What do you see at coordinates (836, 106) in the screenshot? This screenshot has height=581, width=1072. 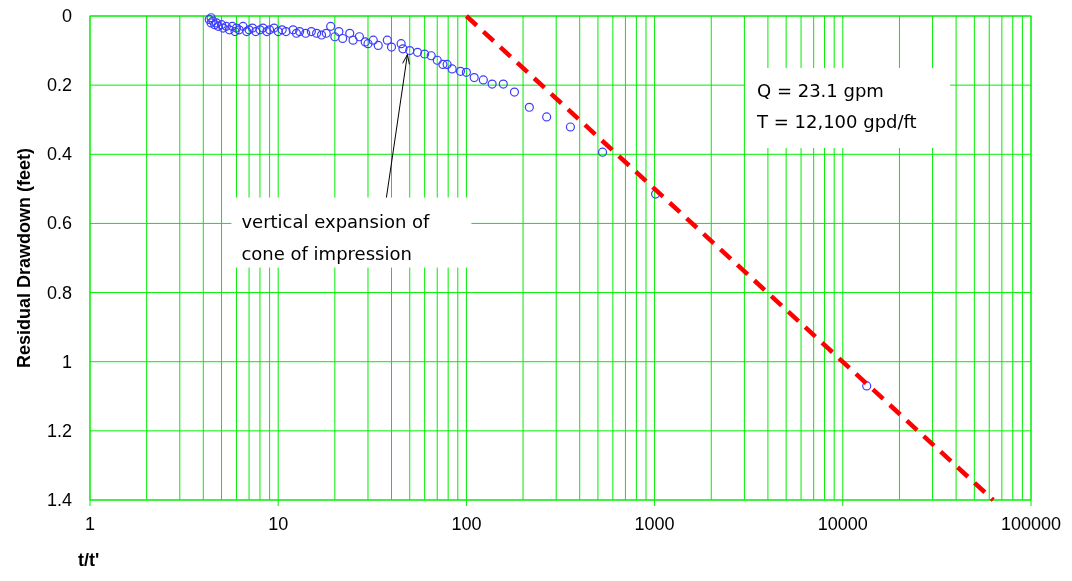 I see `annotation: Q = 23.1 gpm T = 12,100 gpd/ft` at bounding box center [836, 106].